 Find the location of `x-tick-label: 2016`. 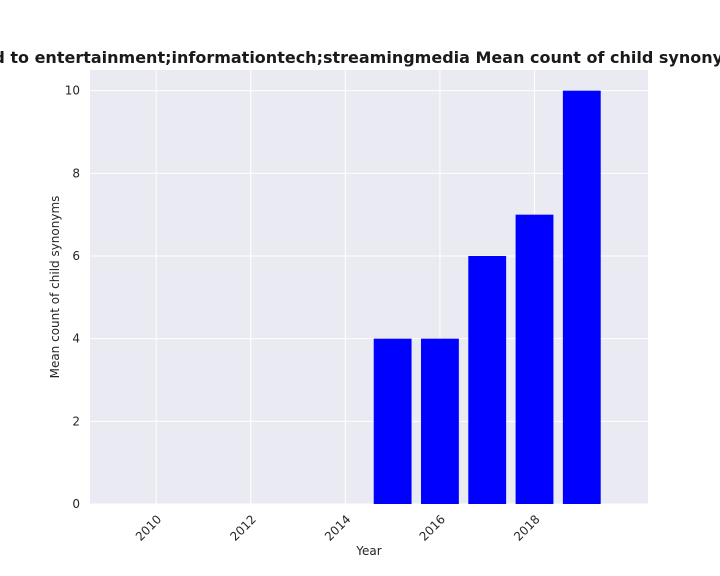

x-tick-label: 2016 is located at coordinates (432, 527).